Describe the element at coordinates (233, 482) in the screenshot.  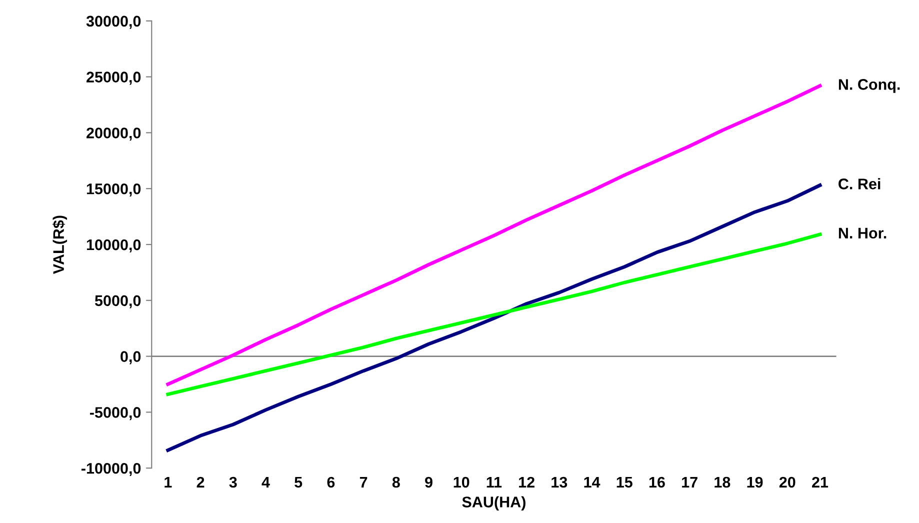
I see `x-tick-label: 3` at that location.